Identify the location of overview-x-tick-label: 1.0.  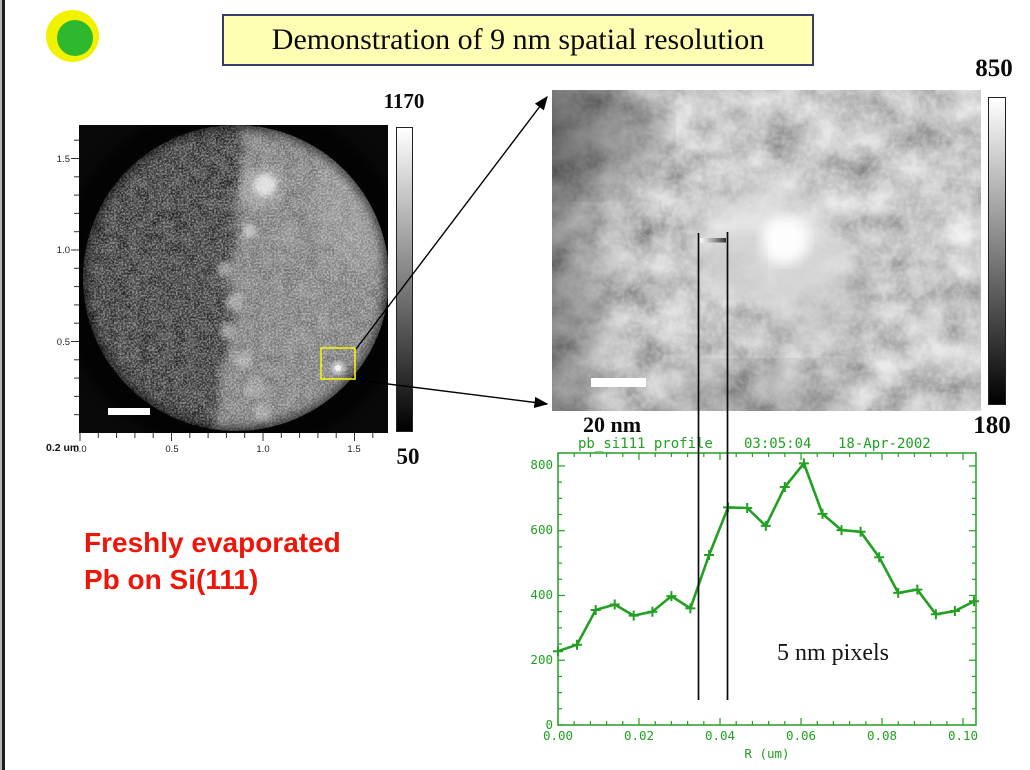
(262, 449).